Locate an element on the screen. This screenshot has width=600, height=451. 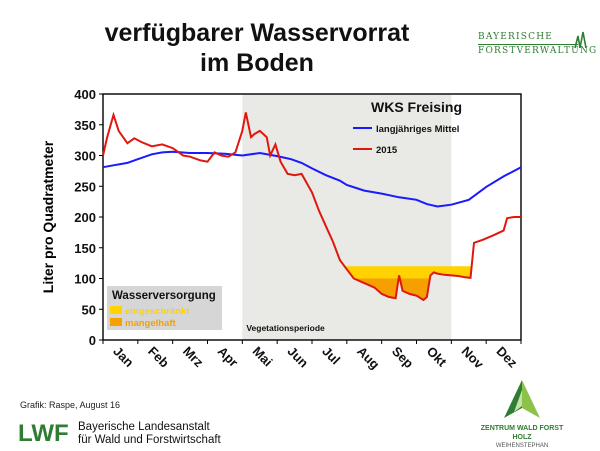
supply-legend-title: Wasserversorgung is located at coordinates (164, 296).